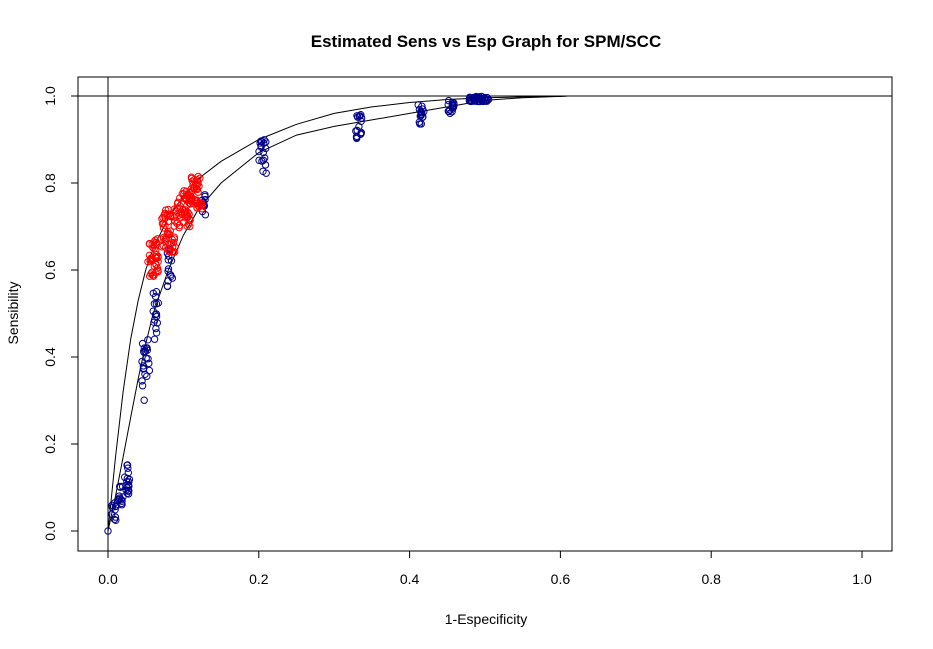  Describe the element at coordinates (60, 313) in the screenshot. I see `y-axis: 0.0 0.2 0.4 0.6 0.8 1.0` at that location.